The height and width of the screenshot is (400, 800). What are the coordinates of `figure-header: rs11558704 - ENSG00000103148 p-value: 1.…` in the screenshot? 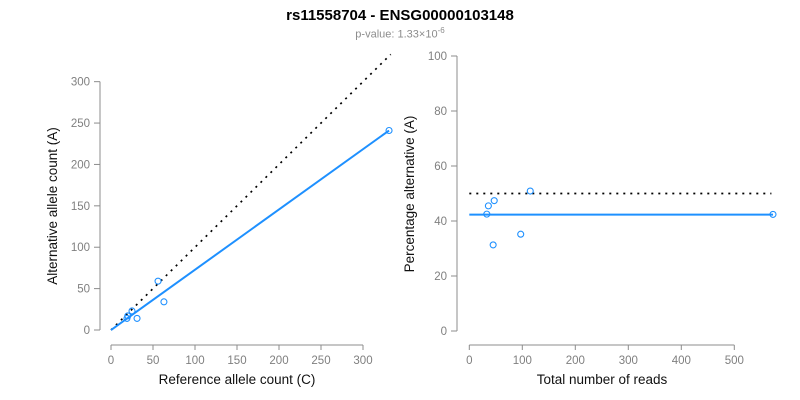 It's located at (400, 20).